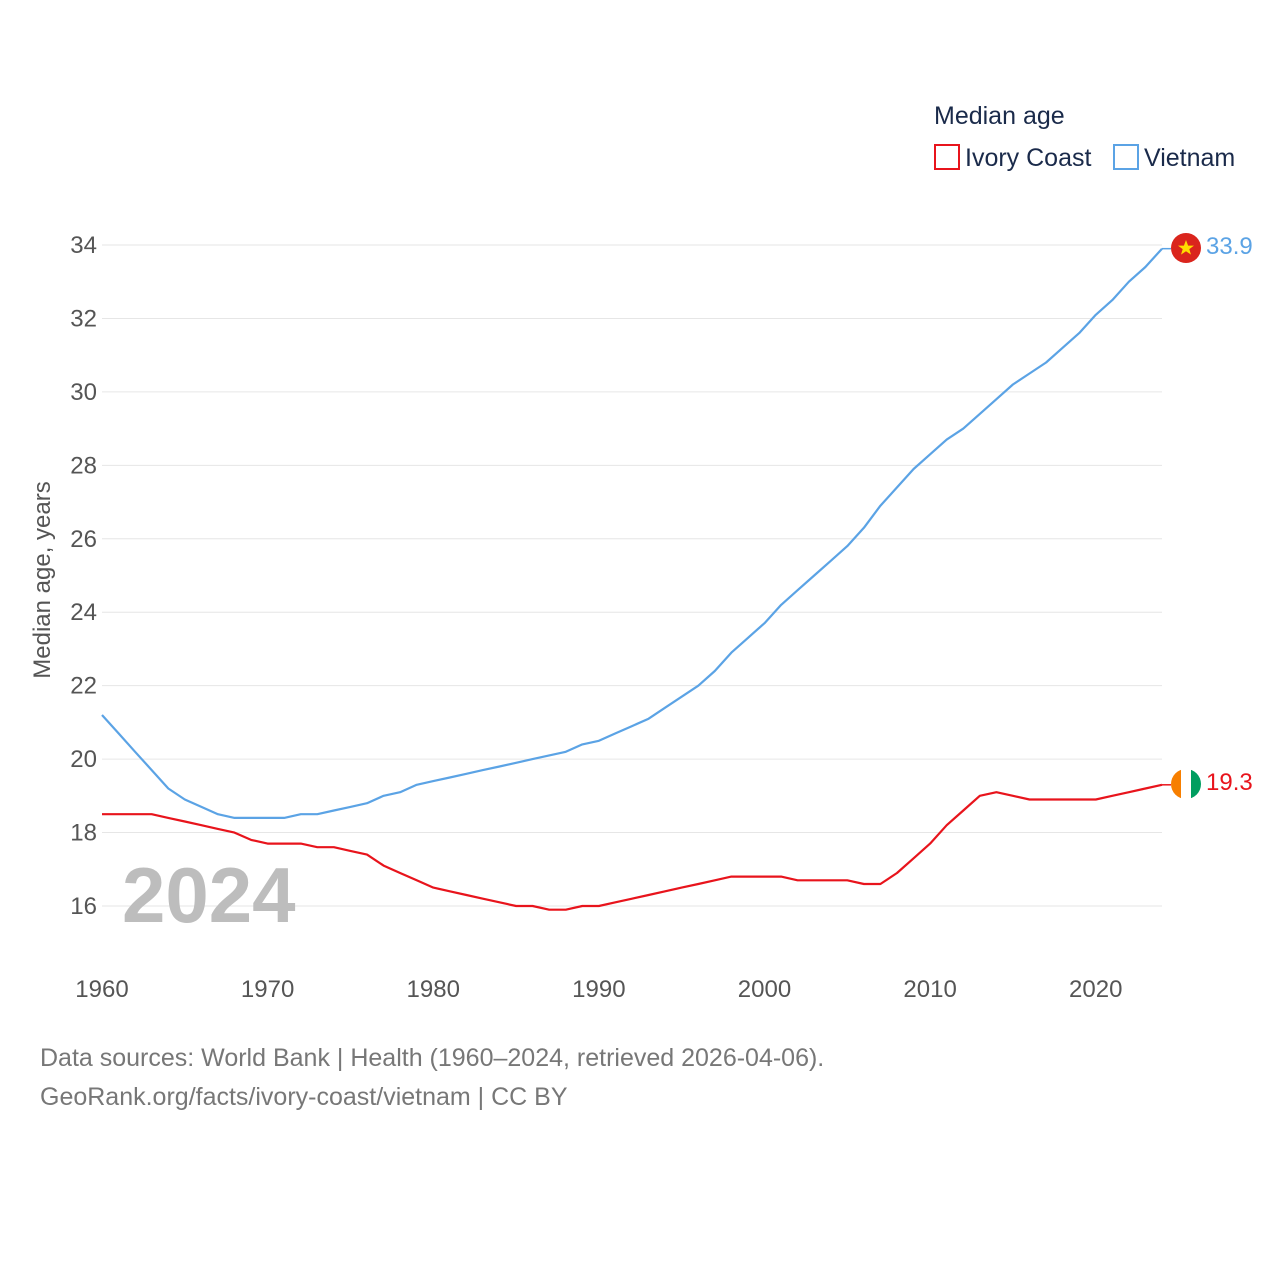  Describe the element at coordinates (1126, 157) in the screenshot. I see `legend-swatch-vietnam` at that location.